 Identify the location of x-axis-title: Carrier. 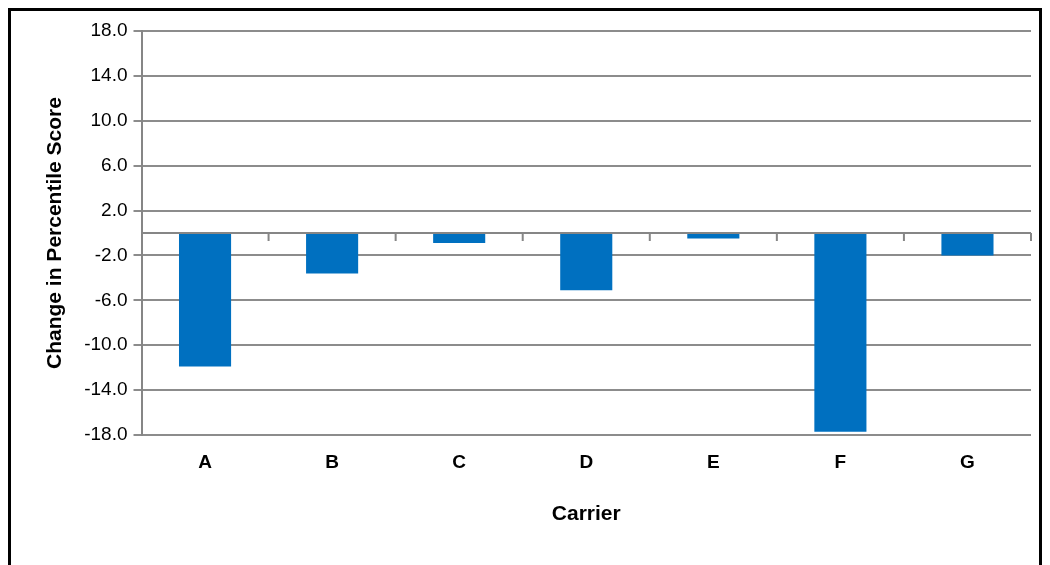
(586, 513).